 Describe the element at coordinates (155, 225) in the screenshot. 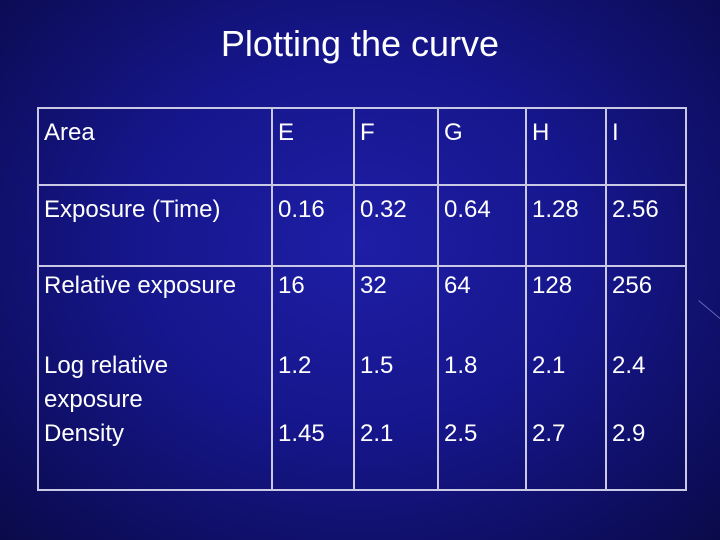

I see `row-label: Exposure (Time)` at that location.